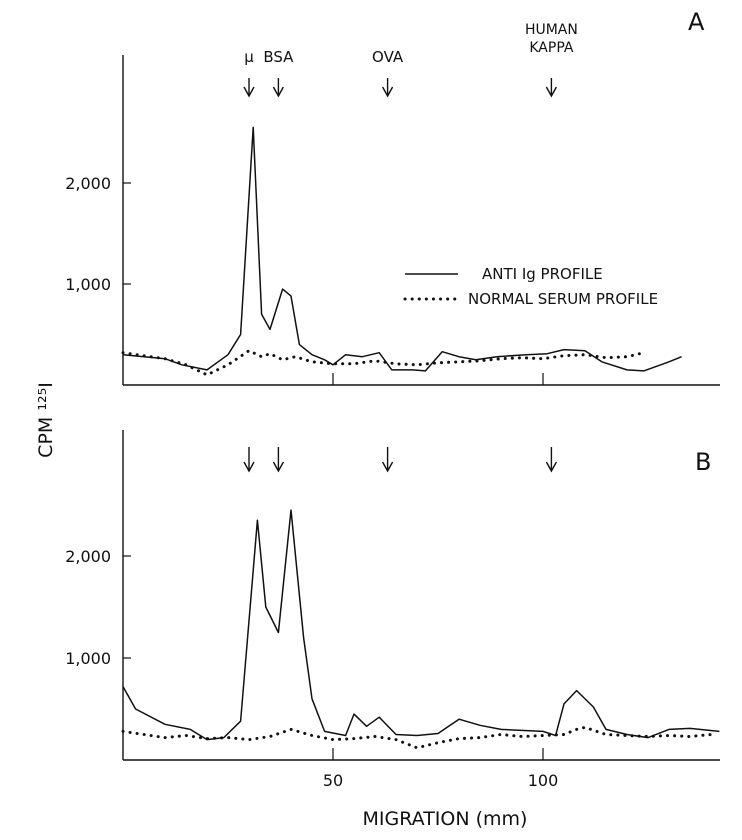  Describe the element at coordinates (88, 556) in the screenshot. I see `panel-b-y-tick-label-2000: 2,000` at that location.